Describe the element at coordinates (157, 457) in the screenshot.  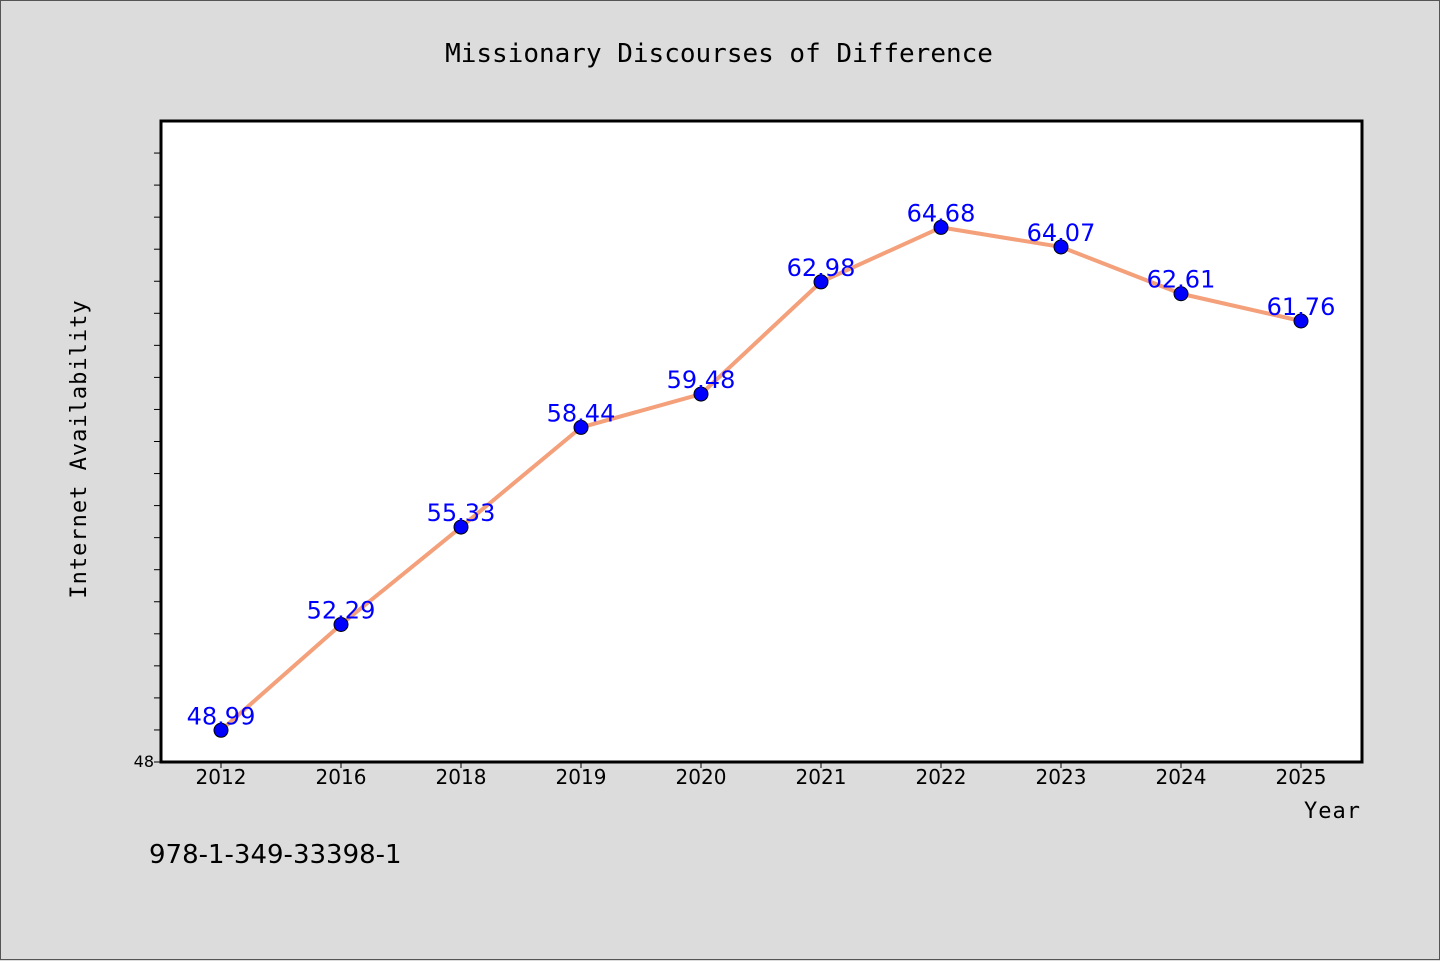
I see `y-axis-ticks` at that location.